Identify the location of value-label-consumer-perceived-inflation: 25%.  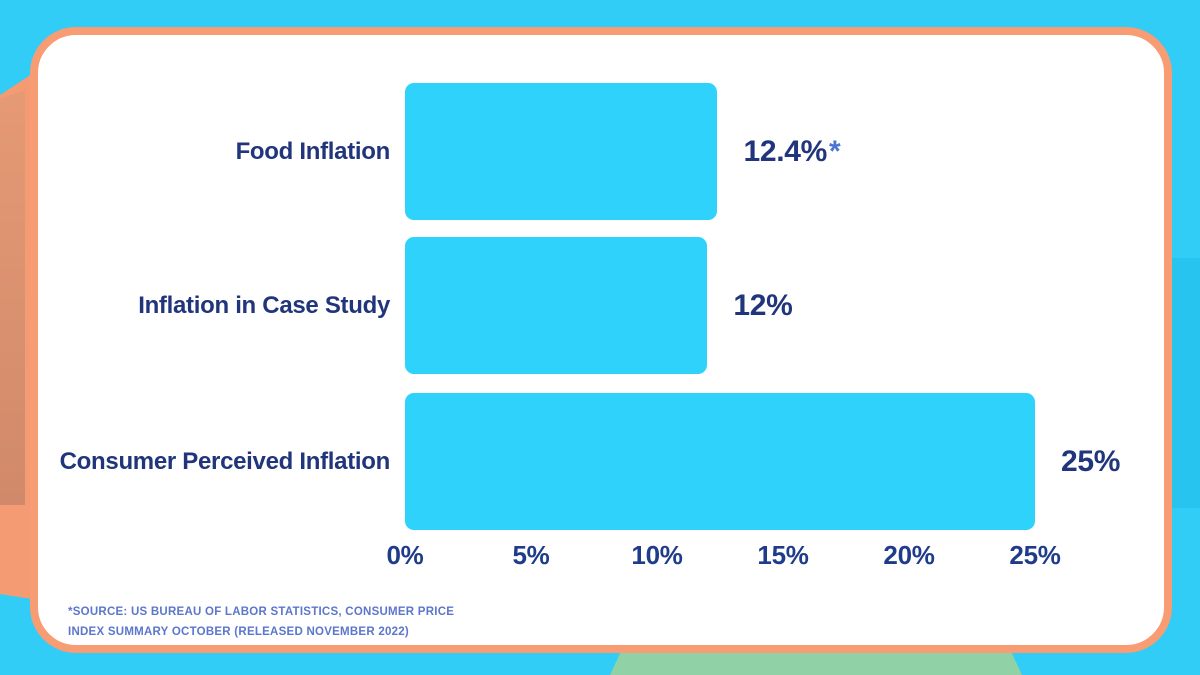
(1091, 461).